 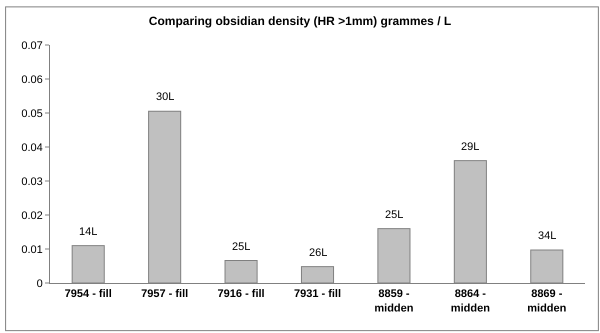 What do you see at coordinates (165, 97) in the screenshot?
I see `annotation: 30L` at bounding box center [165, 97].